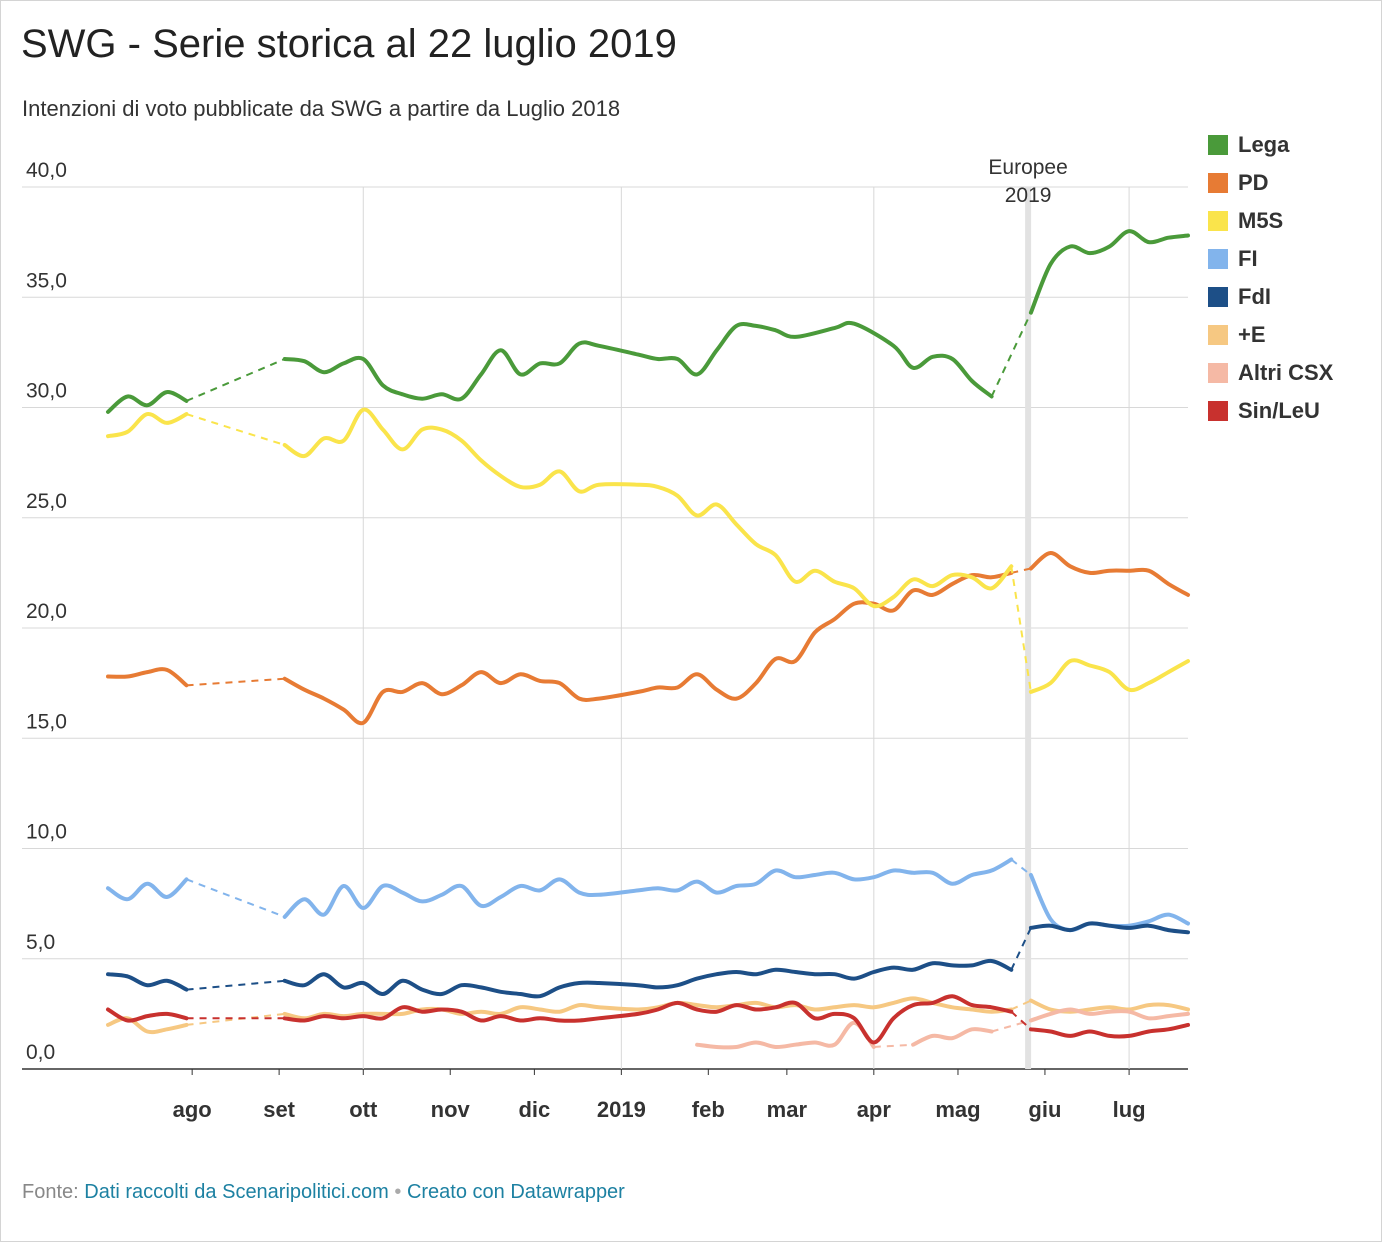  I want to click on series-fdi, so click(648, 960).